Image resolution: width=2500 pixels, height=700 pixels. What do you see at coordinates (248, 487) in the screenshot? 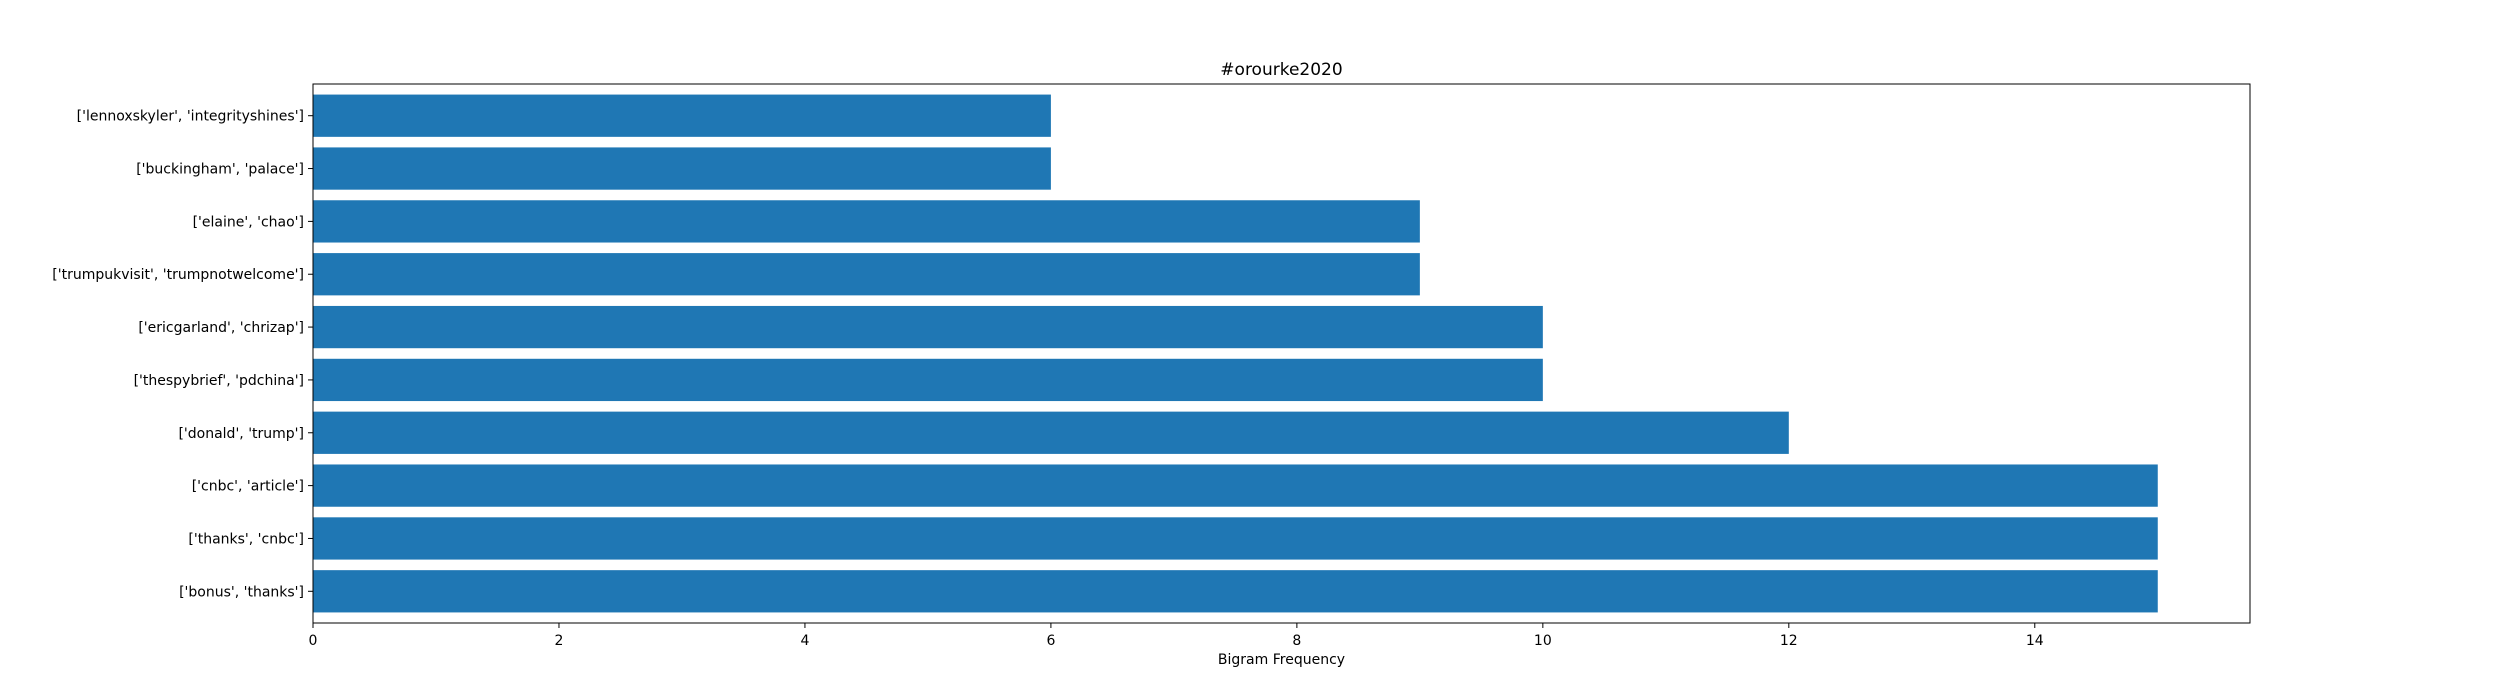
I see `y-tick-label: ['cnbc', 'article']` at bounding box center [248, 487].